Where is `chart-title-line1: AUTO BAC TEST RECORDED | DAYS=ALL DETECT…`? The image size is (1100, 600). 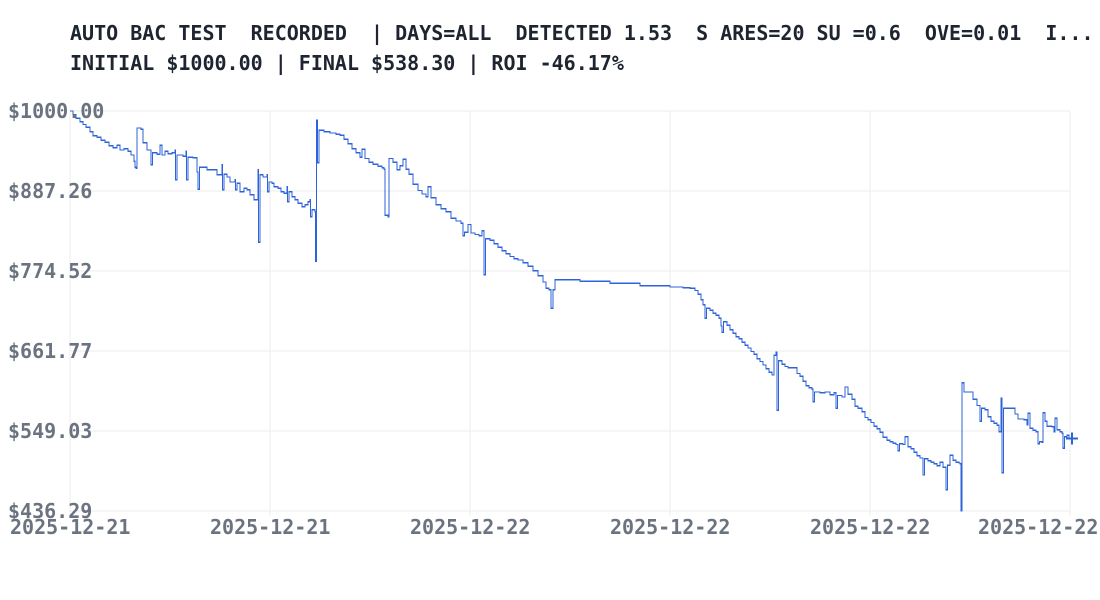
chart-title-line1: AUTO BAC TEST RECORDED | DAYS=ALL DETECT… is located at coordinates (582, 33).